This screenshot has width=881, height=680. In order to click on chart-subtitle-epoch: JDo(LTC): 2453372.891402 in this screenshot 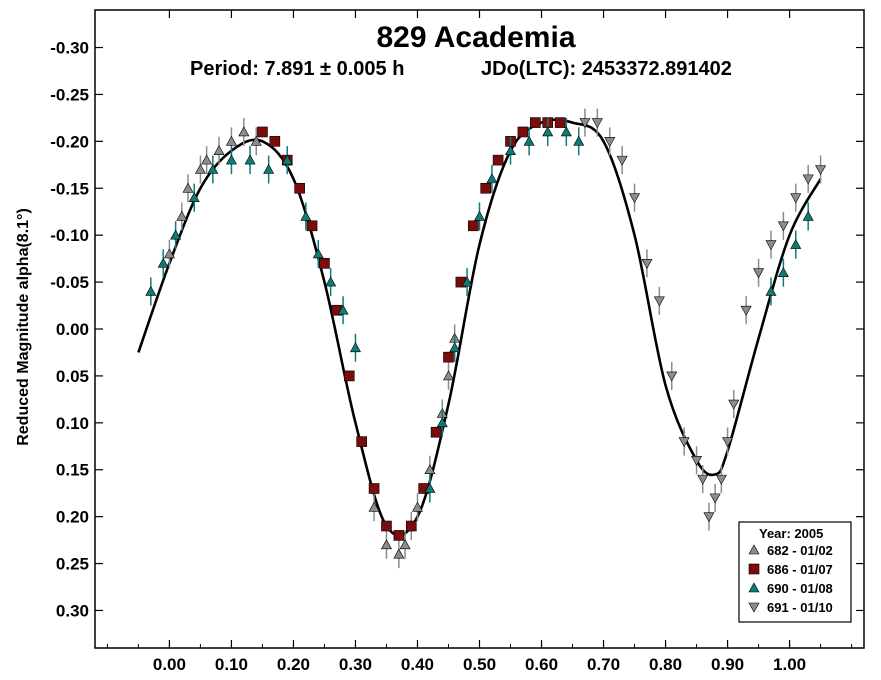, I will do `click(606, 69)`.